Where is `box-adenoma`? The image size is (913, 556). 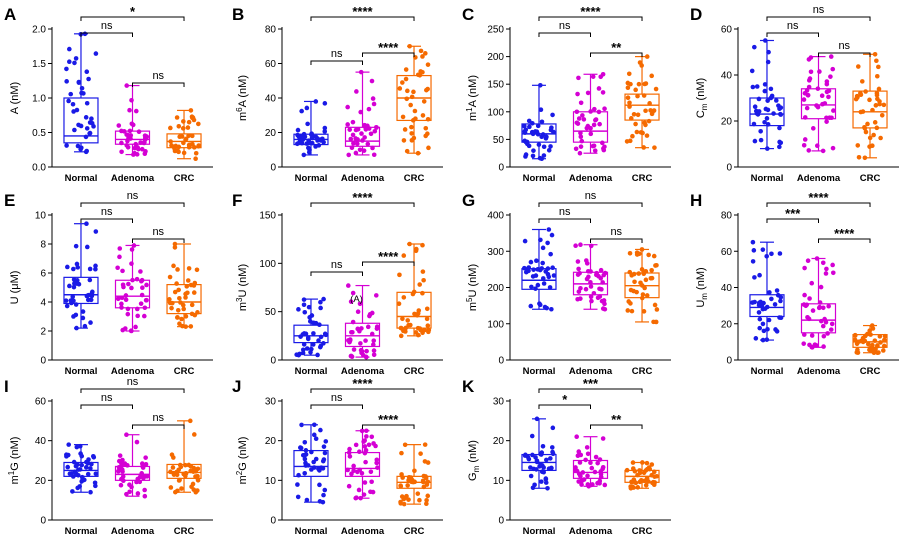
box-adenoma is located at coordinates (362, 321).